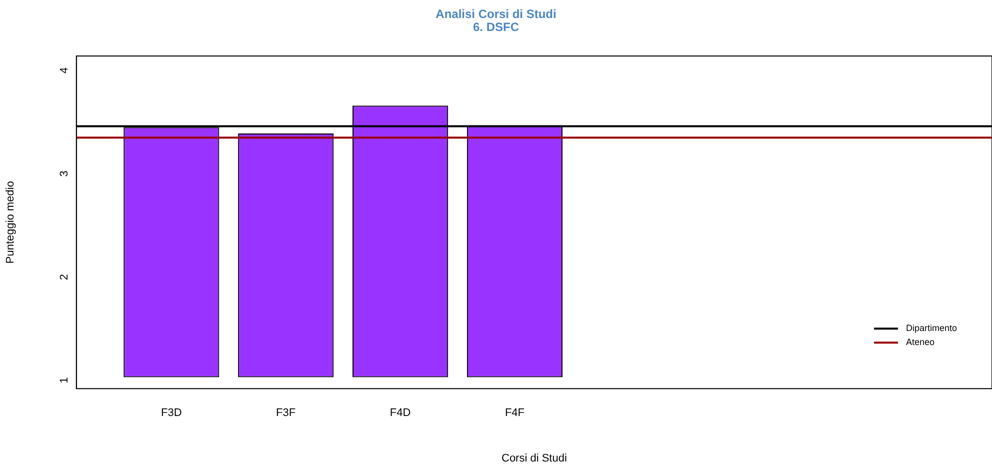  Describe the element at coordinates (496, 14) in the screenshot. I see `chart-title: Analisi Corsi di Studi` at that location.